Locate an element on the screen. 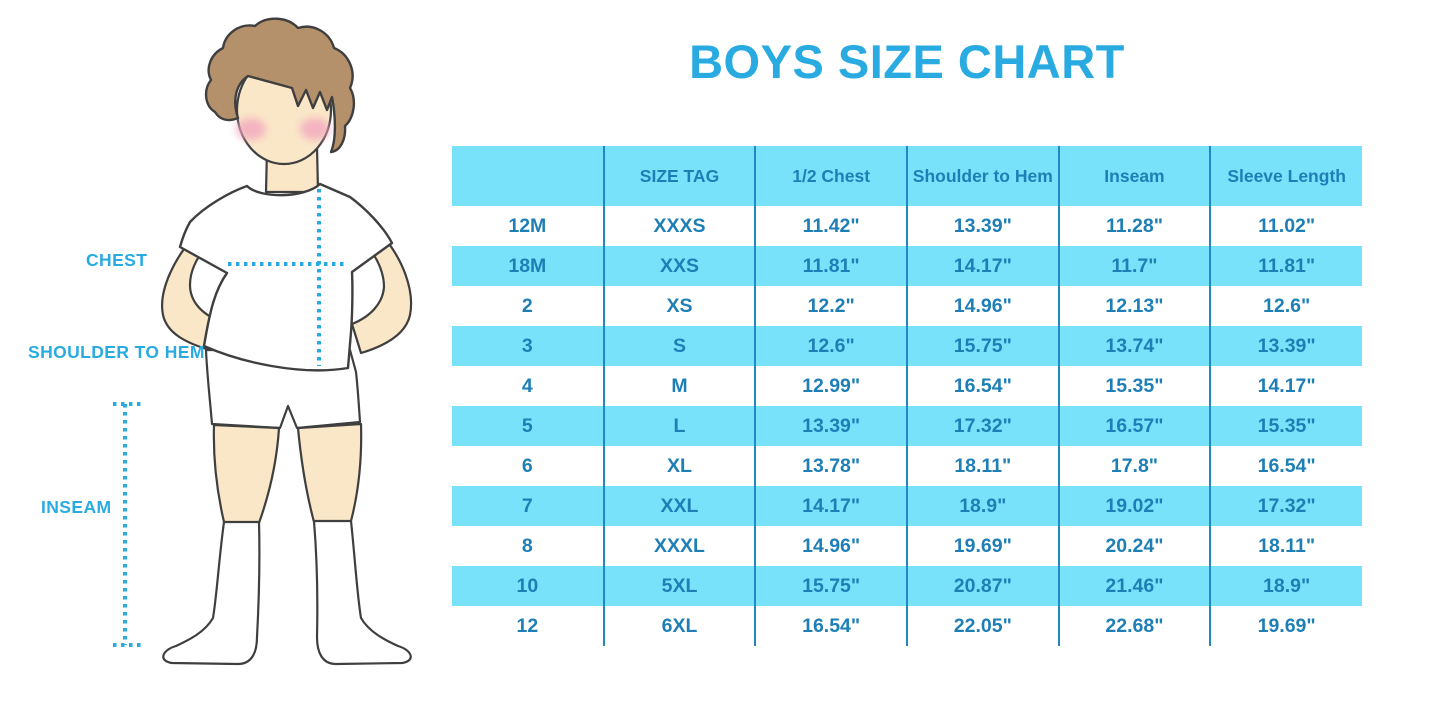 The image size is (1445, 723). value-cell: XXXS is located at coordinates (679, 226).